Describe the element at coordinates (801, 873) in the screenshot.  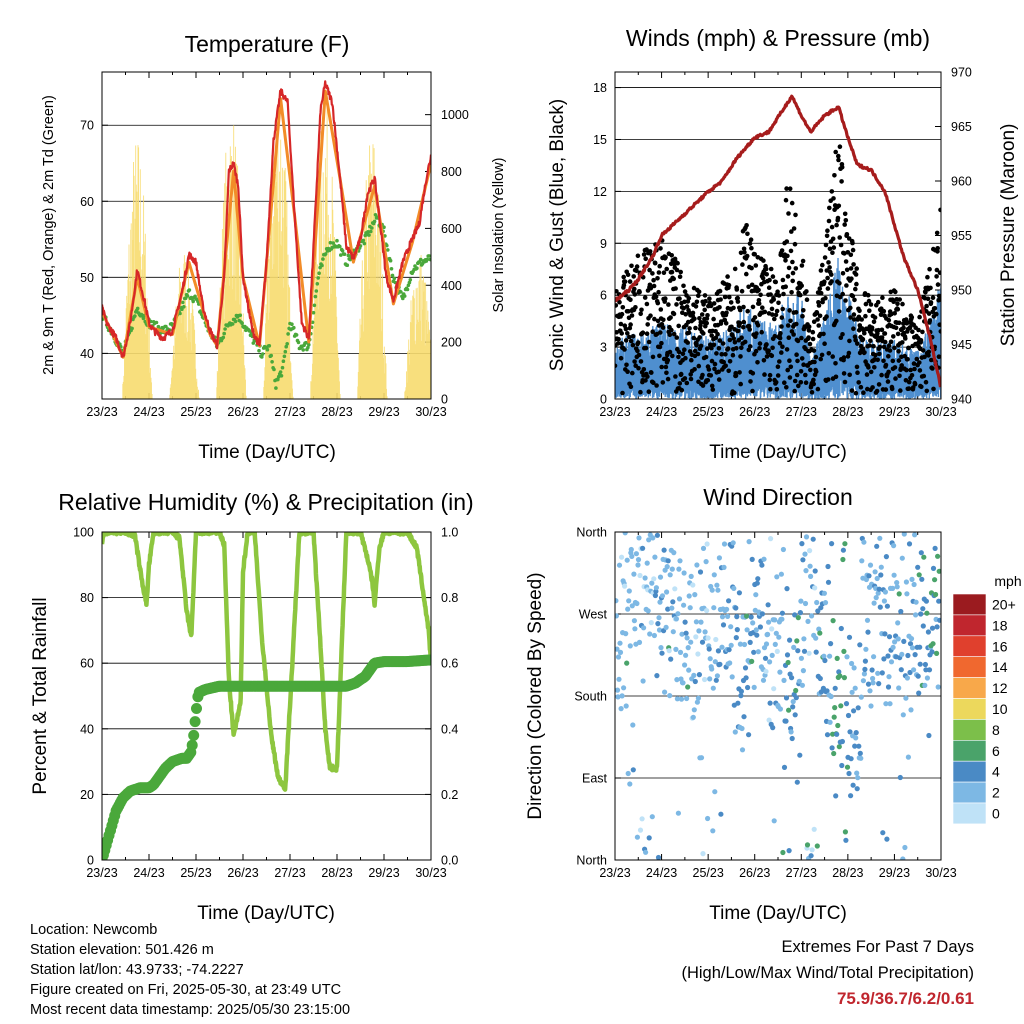
I see `dir-xtick-label: 27/23` at that location.